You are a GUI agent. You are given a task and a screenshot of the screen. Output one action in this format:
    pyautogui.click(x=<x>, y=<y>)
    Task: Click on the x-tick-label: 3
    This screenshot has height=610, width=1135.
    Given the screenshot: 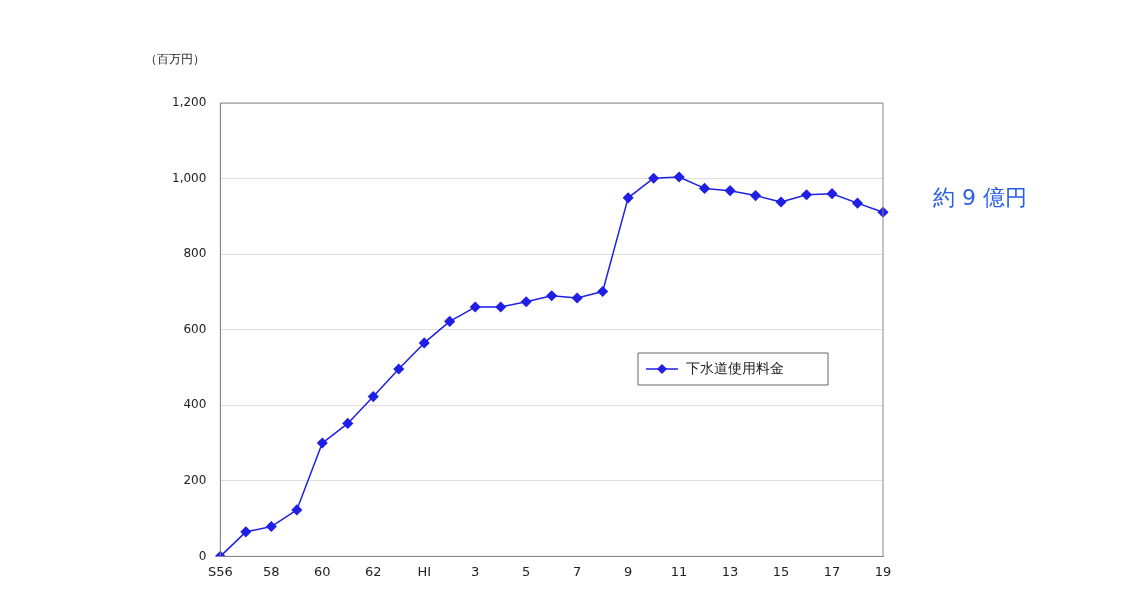 What is the action you would take?
    pyautogui.click(x=475, y=571)
    